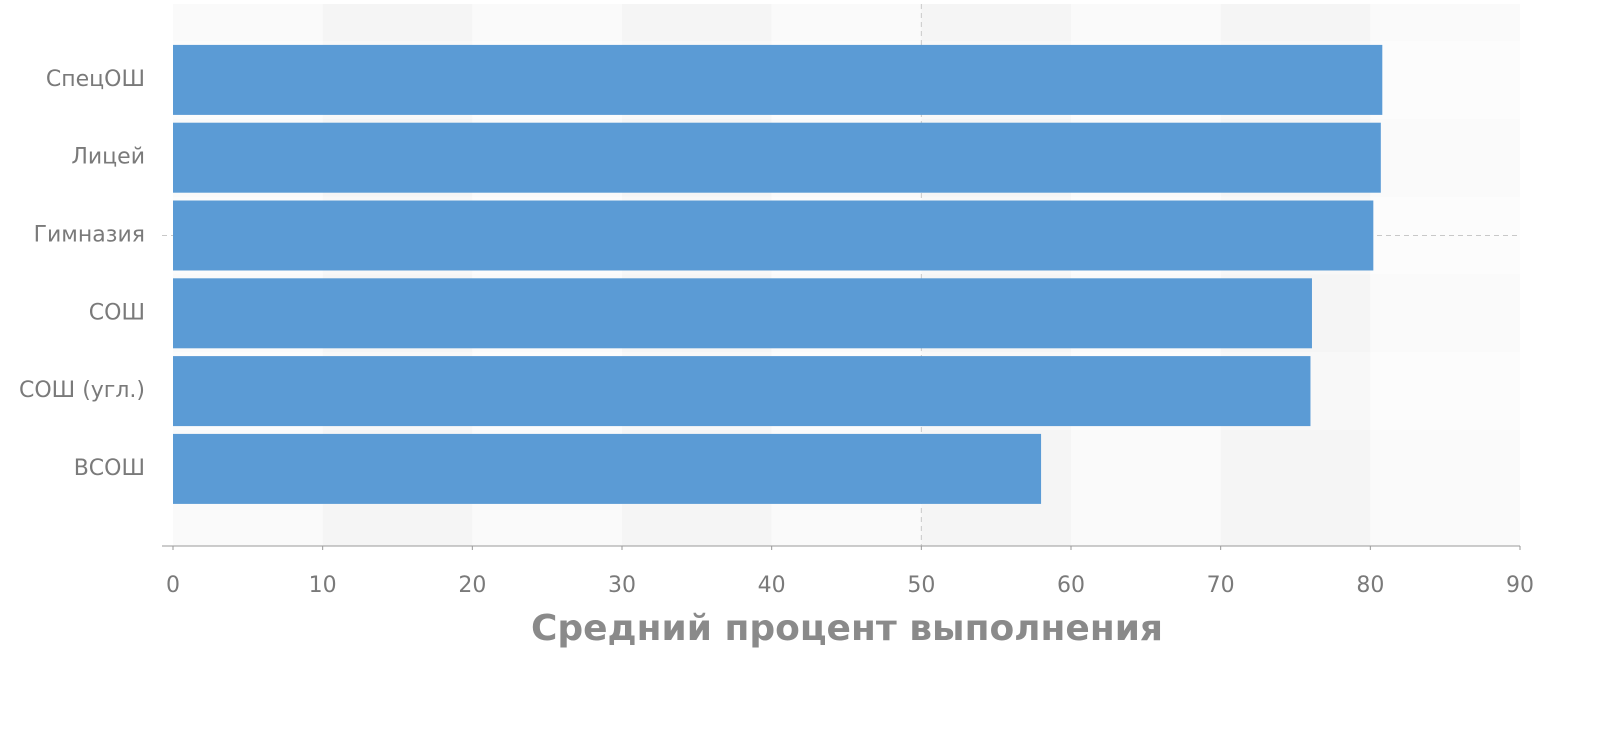 This screenshot has width=1618, height=729. I want to click on x-axis-title: Средний процент выполнения, so click(847, 628).